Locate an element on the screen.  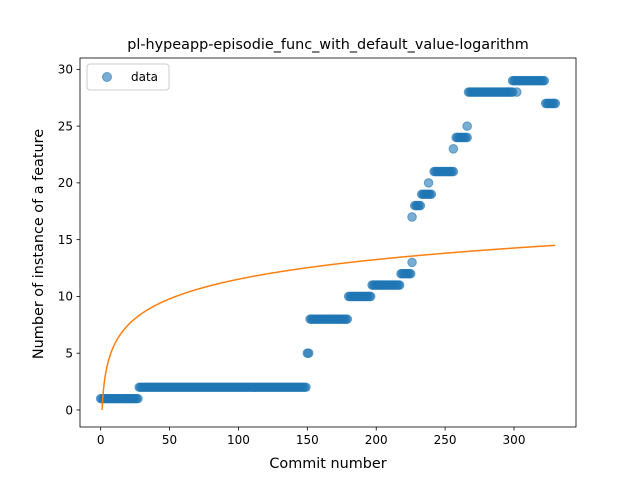
x-tick-label: 100 is located at coordinates (238, 440).